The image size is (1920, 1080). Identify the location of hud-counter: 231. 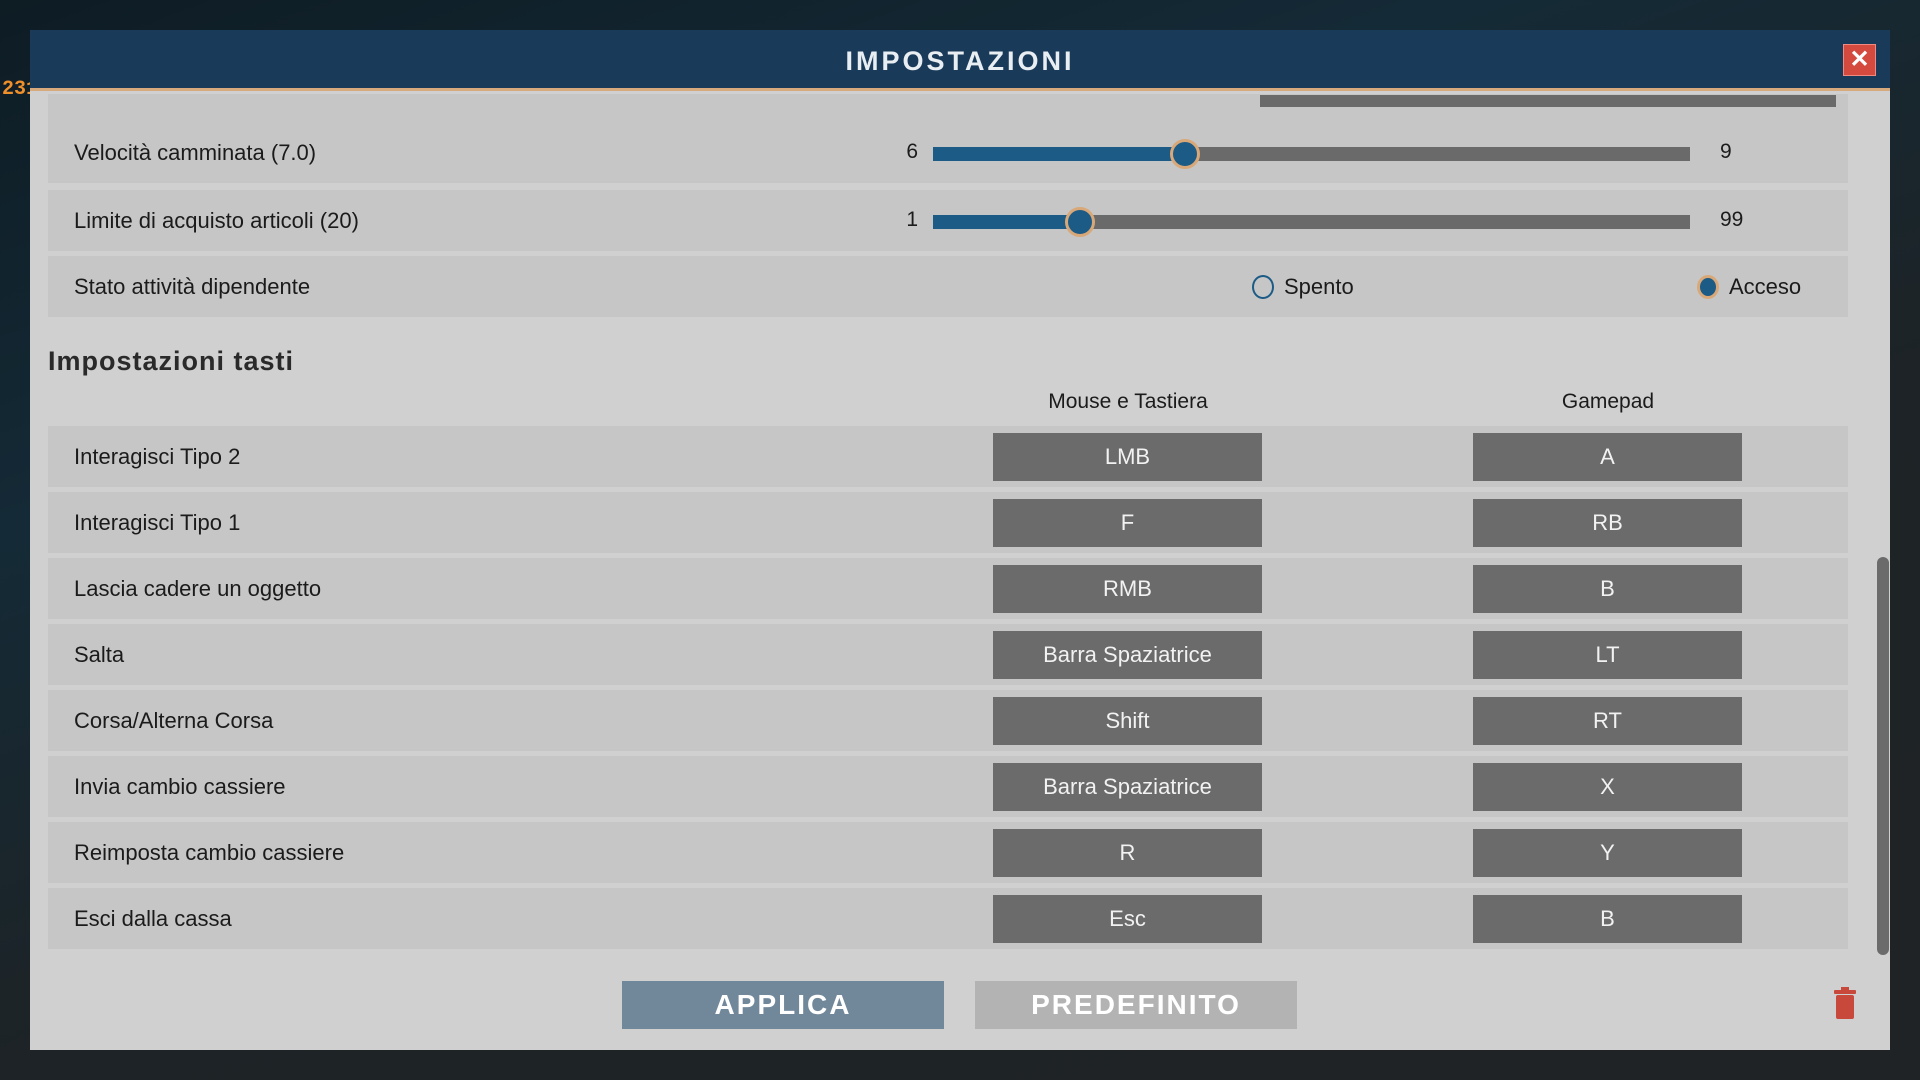
(20, 89).